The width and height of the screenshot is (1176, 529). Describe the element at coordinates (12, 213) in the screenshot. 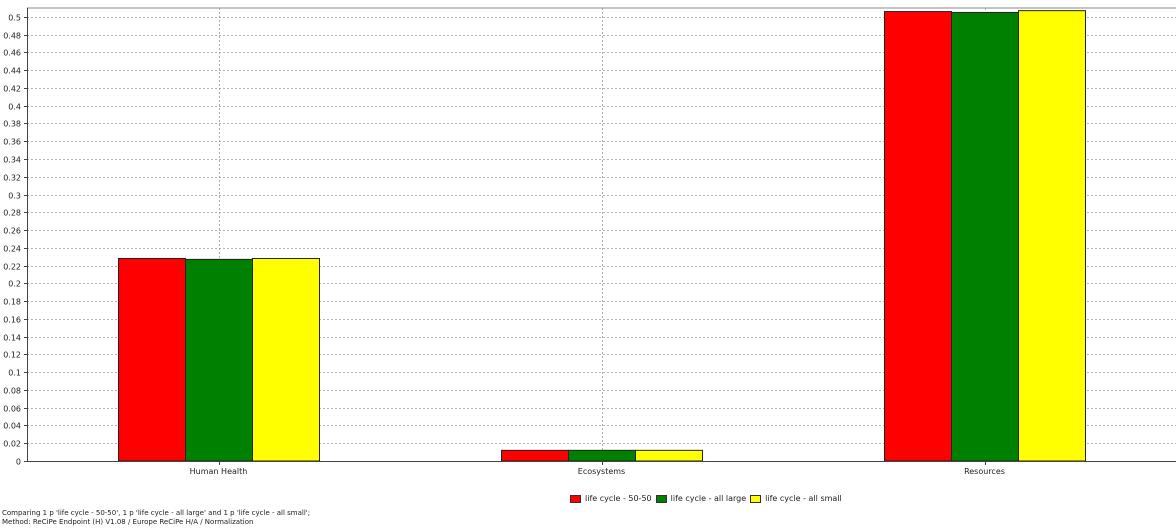

I see `y-tick-label: 0.28` at that location.